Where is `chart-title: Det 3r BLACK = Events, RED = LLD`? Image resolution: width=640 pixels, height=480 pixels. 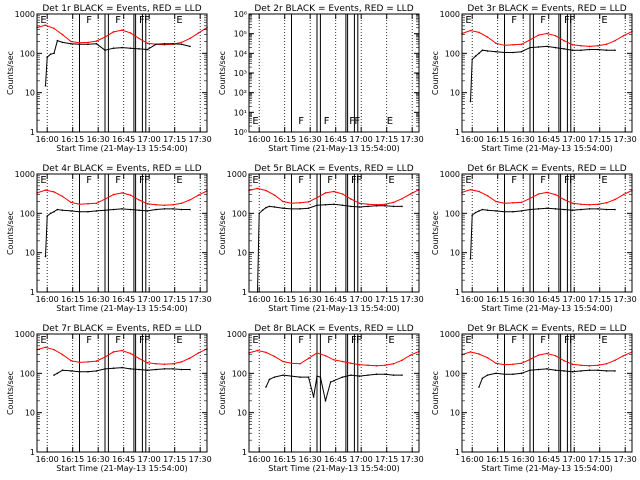
chart-title: Det 3r BLACK = Events, RED = LLD is located at coordinates (546, 9).